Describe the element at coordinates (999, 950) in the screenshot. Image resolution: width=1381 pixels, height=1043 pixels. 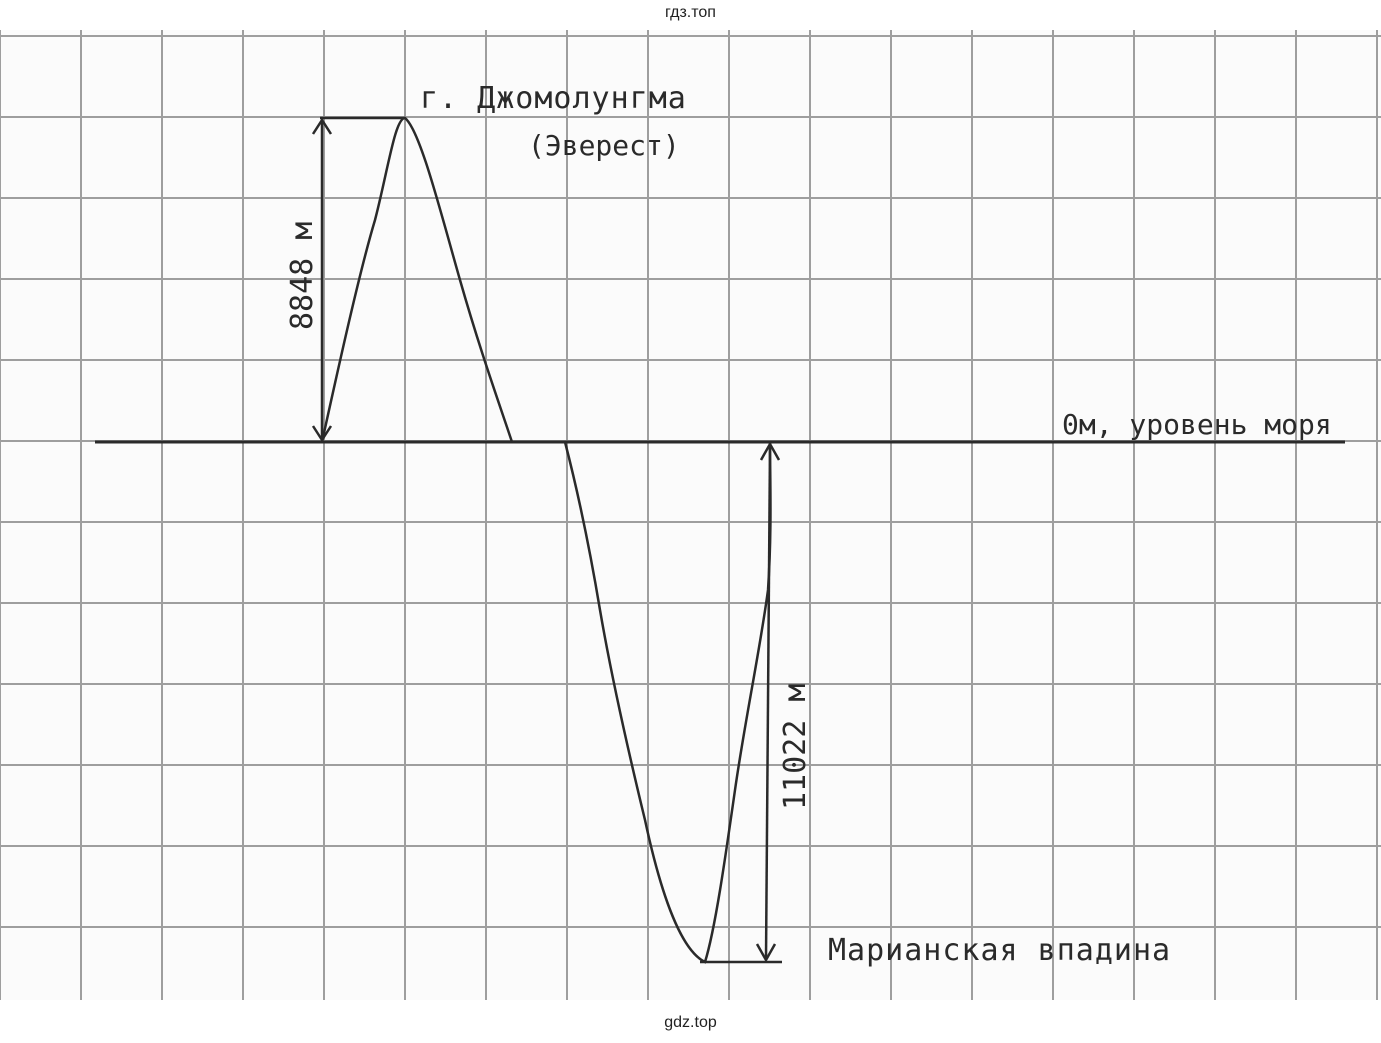
I see `trench-name-label: Марианская впадина` at that location.